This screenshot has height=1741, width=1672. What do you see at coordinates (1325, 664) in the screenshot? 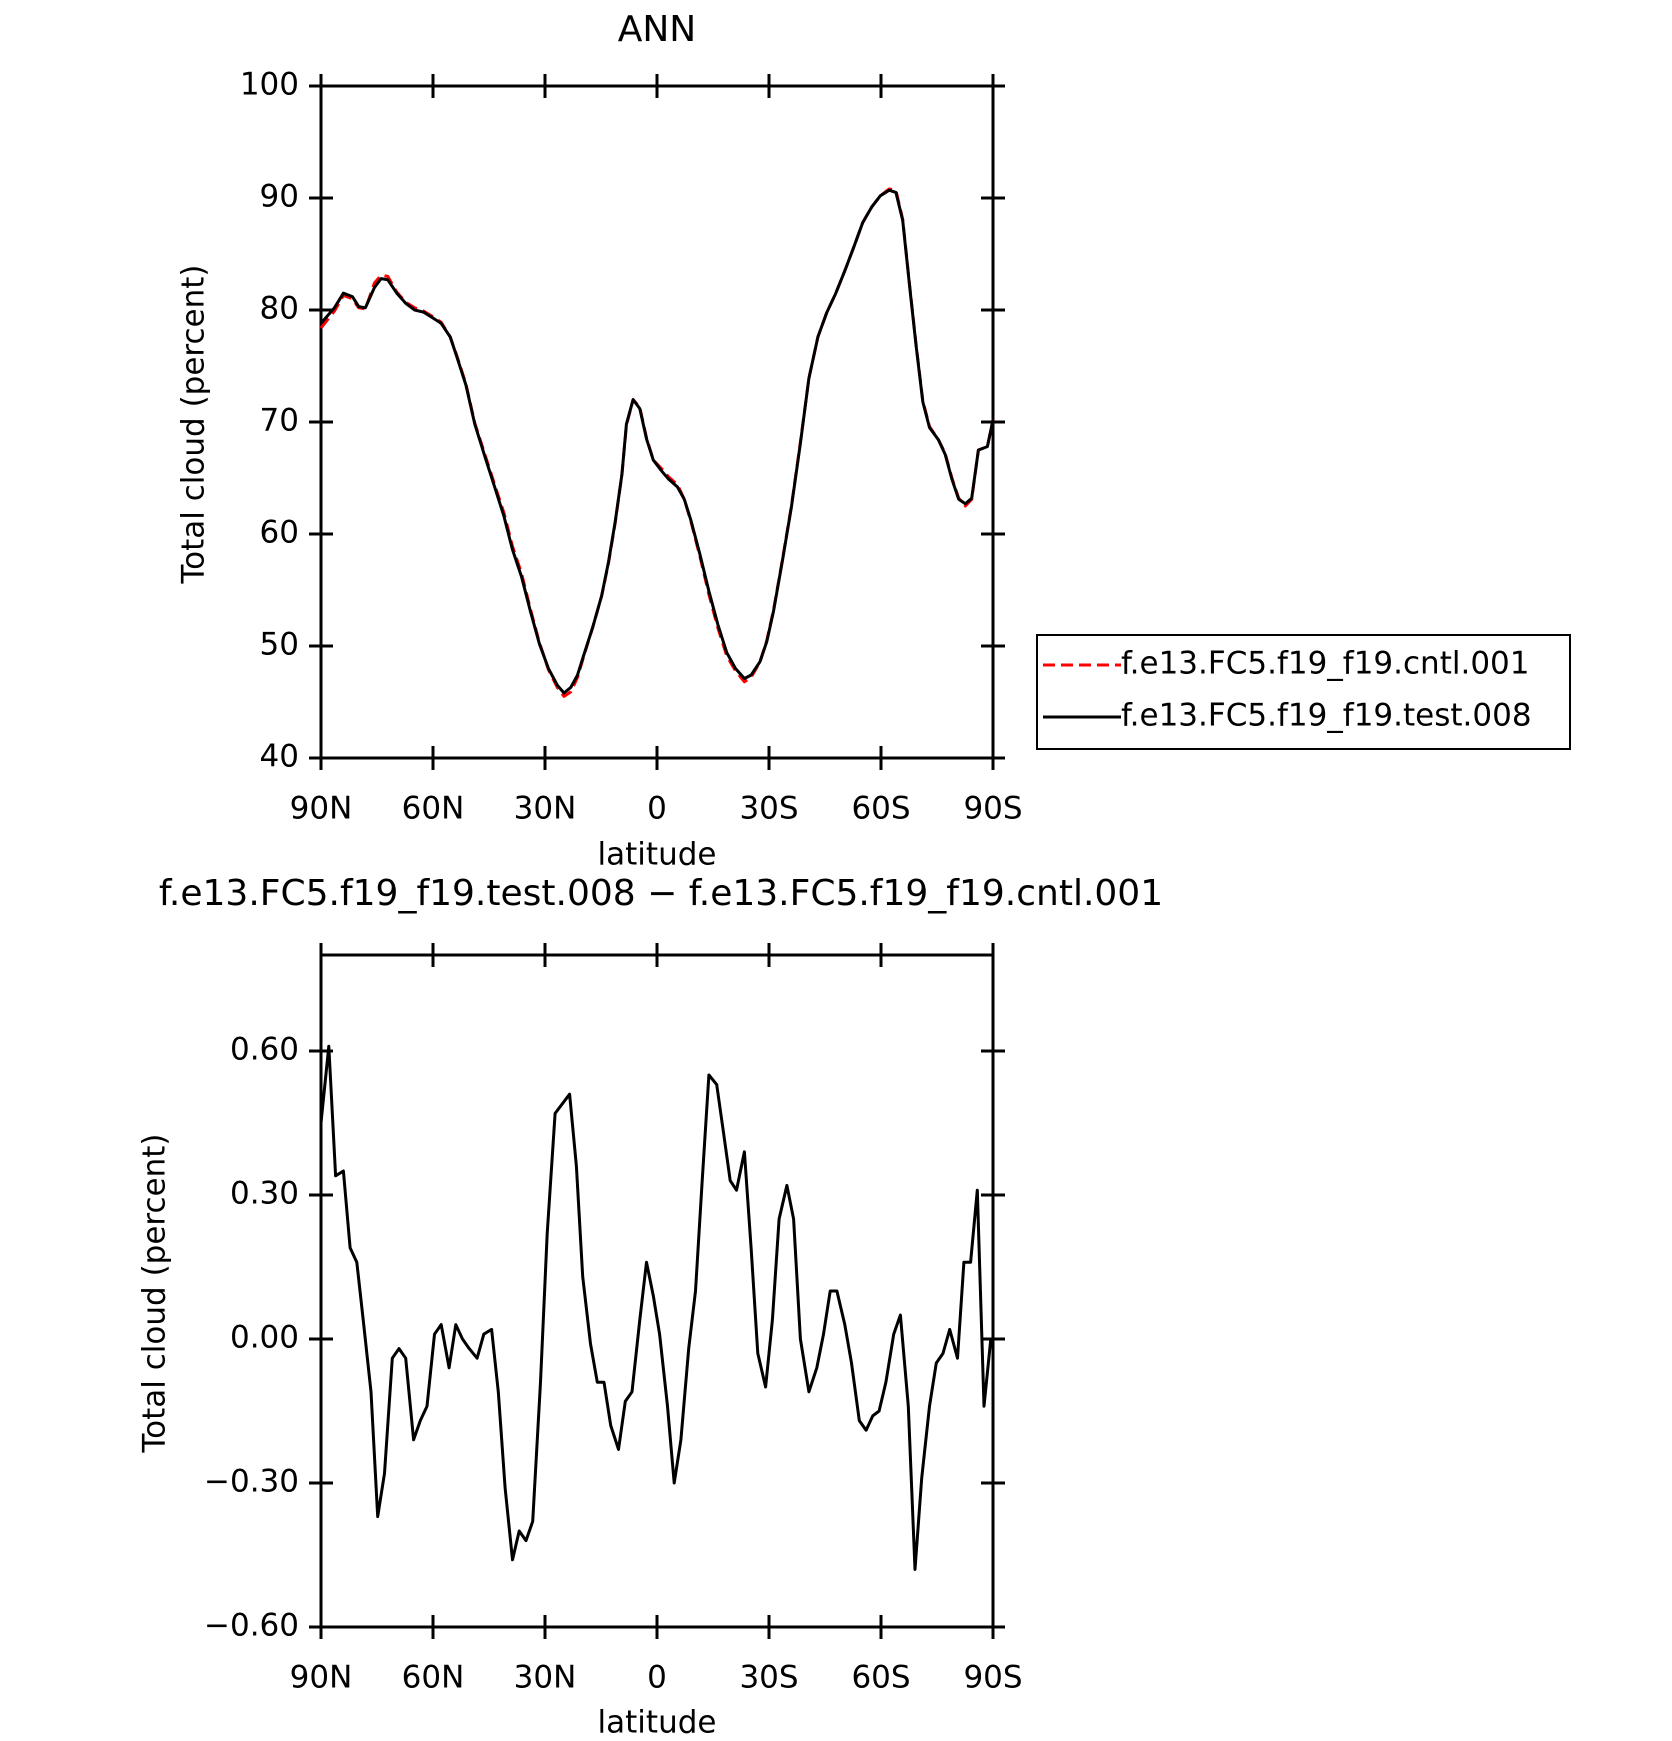
I see `legend-label: f.e13.FC5.f19_f19.cntl.001` at bounding box center [1325, 664].